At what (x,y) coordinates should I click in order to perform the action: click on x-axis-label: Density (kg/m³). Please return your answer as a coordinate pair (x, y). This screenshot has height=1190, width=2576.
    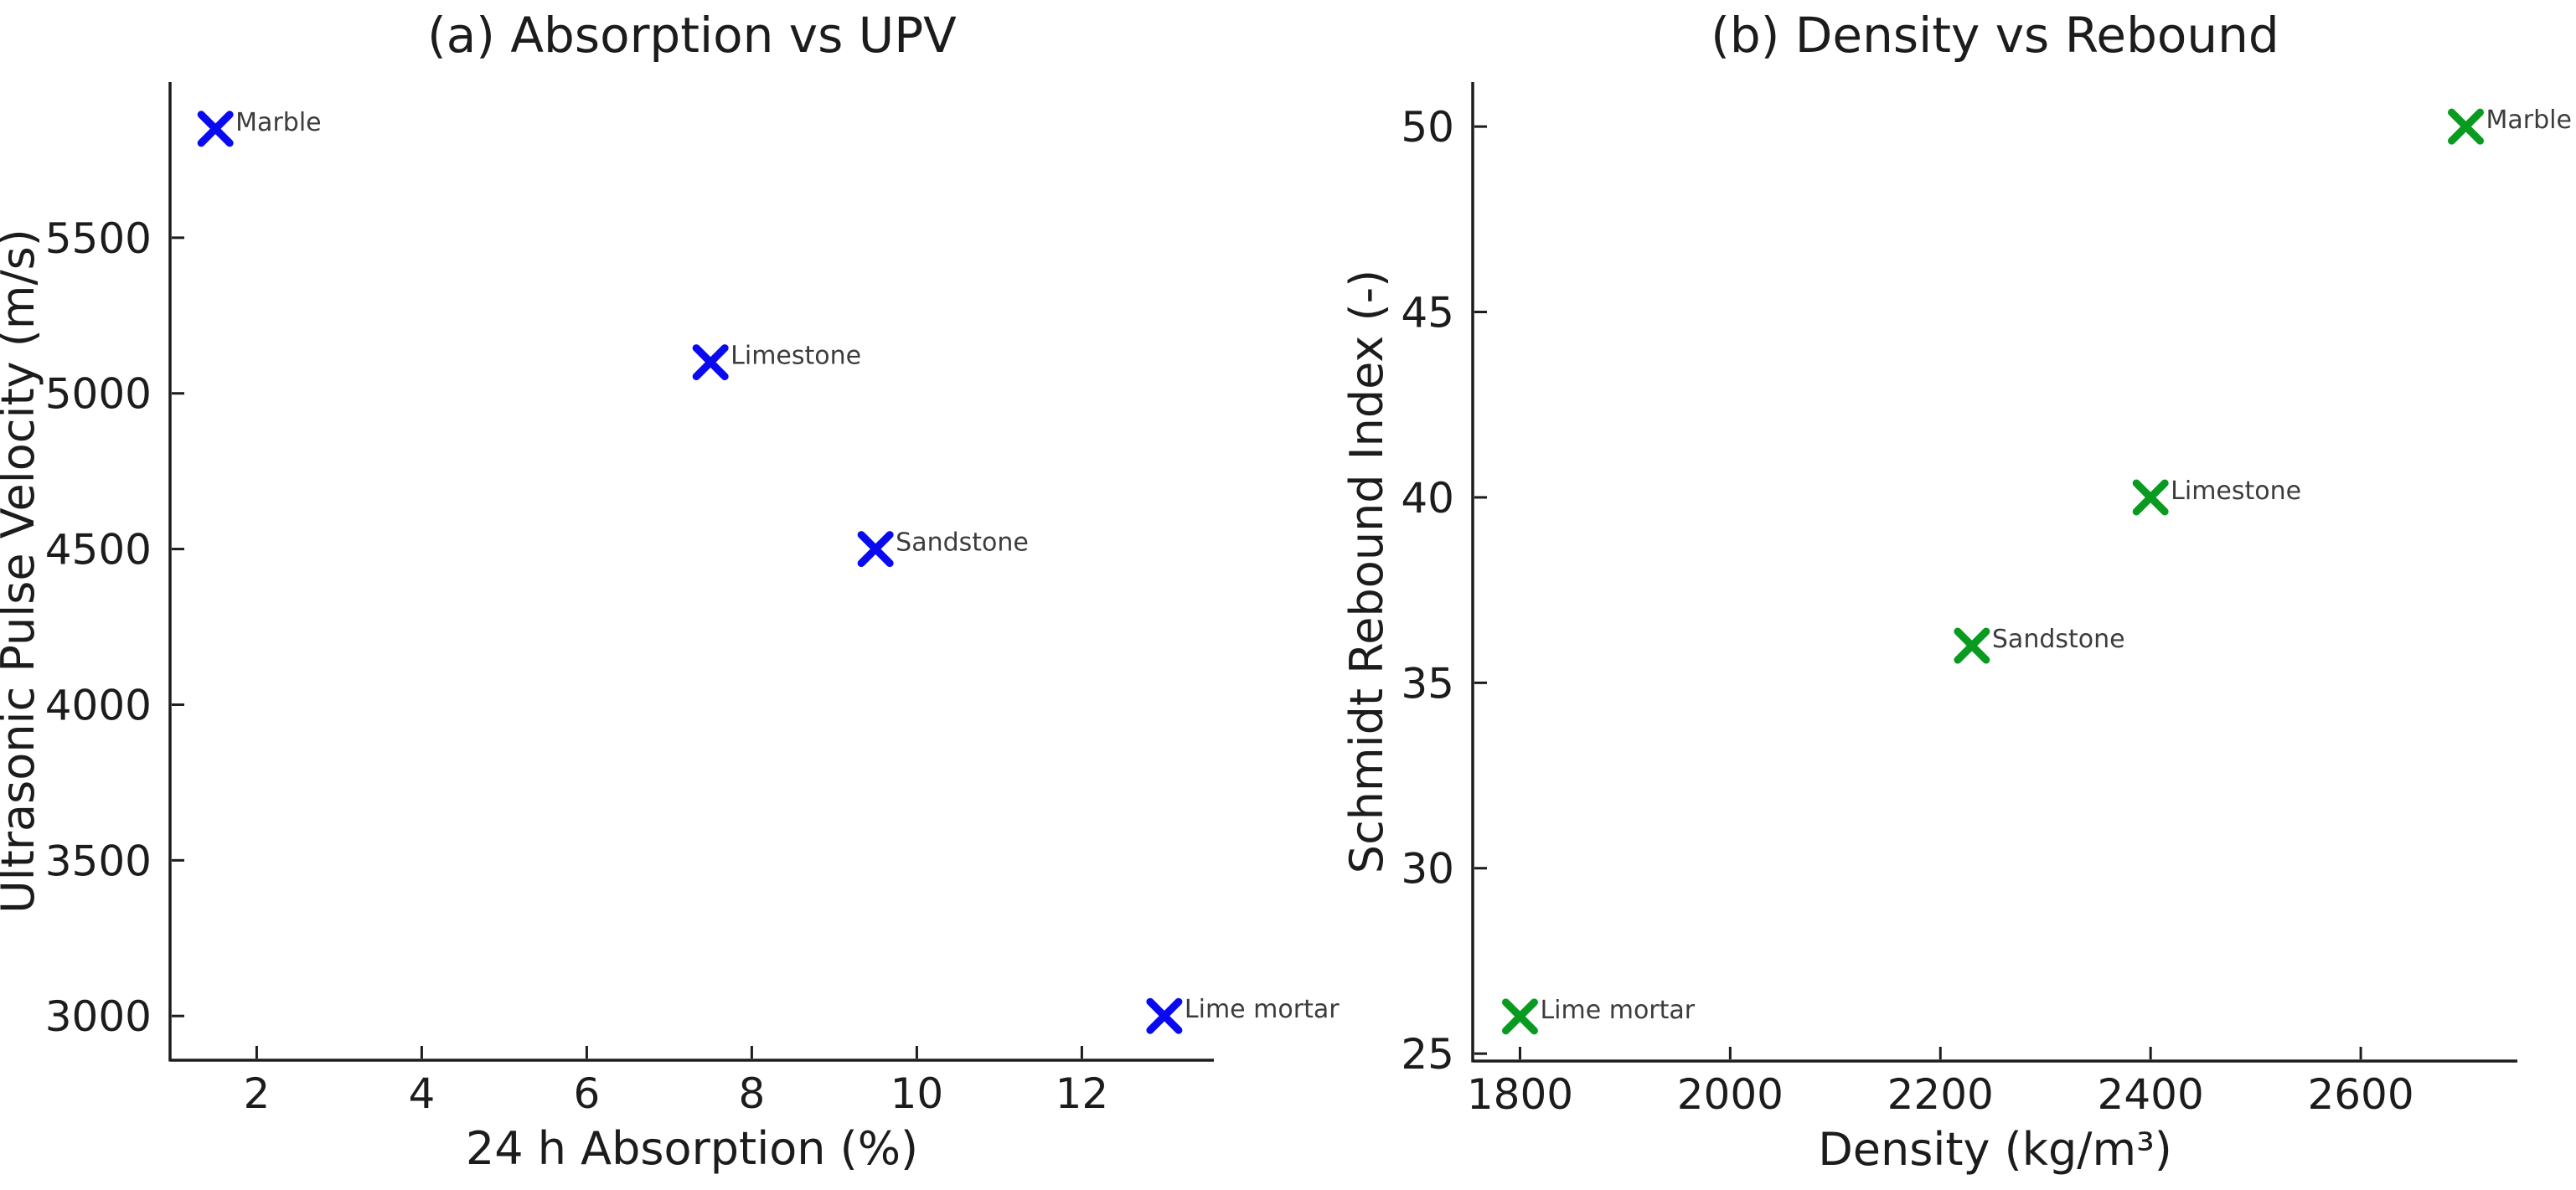
    Looking at the image, I should click on (1995, 1149).